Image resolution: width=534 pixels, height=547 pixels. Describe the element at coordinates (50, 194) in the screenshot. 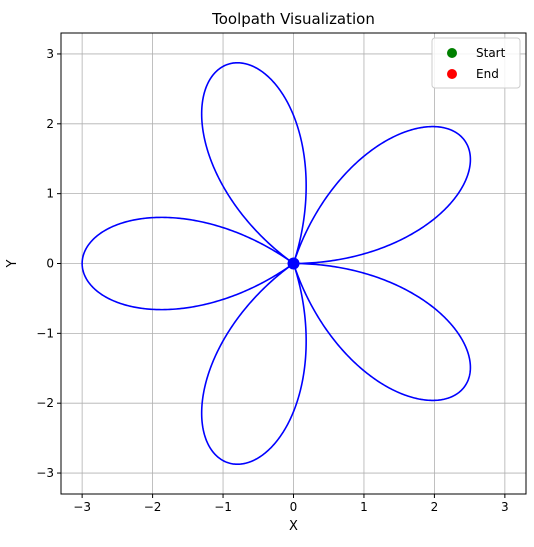

I see `y-tick-label: 1` at that location.